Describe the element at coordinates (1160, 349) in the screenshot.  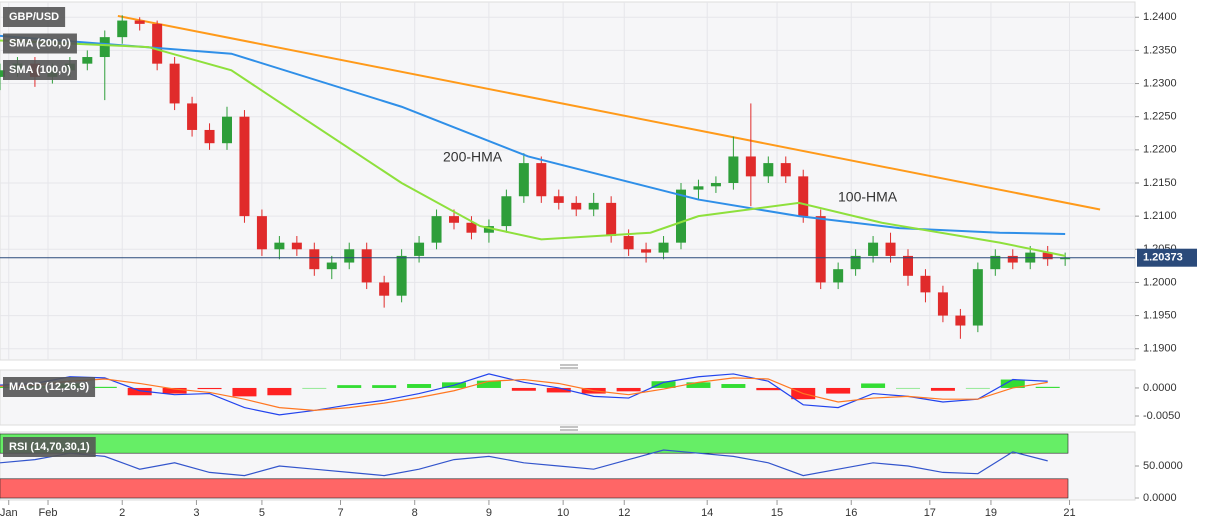
I see `y-tick-label: 1.1900` at that location.